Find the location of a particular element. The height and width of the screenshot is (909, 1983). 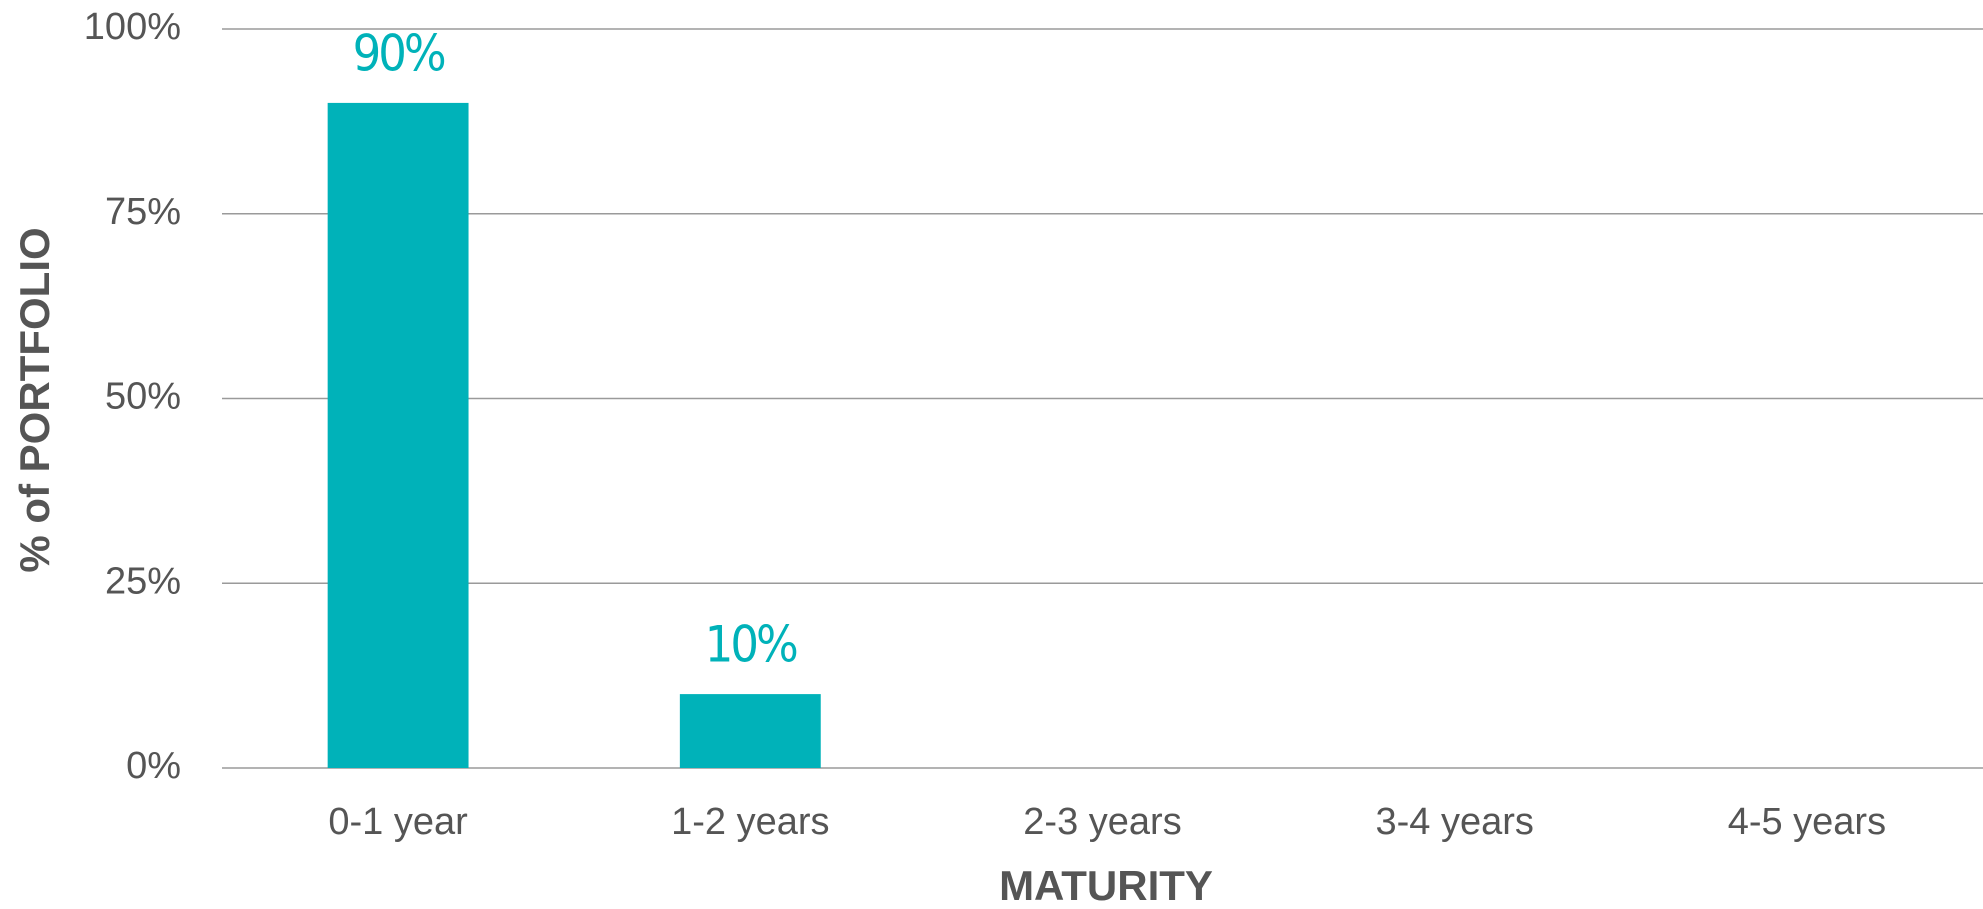

y-tick-label: 50% is located at coordinates (143, 397).